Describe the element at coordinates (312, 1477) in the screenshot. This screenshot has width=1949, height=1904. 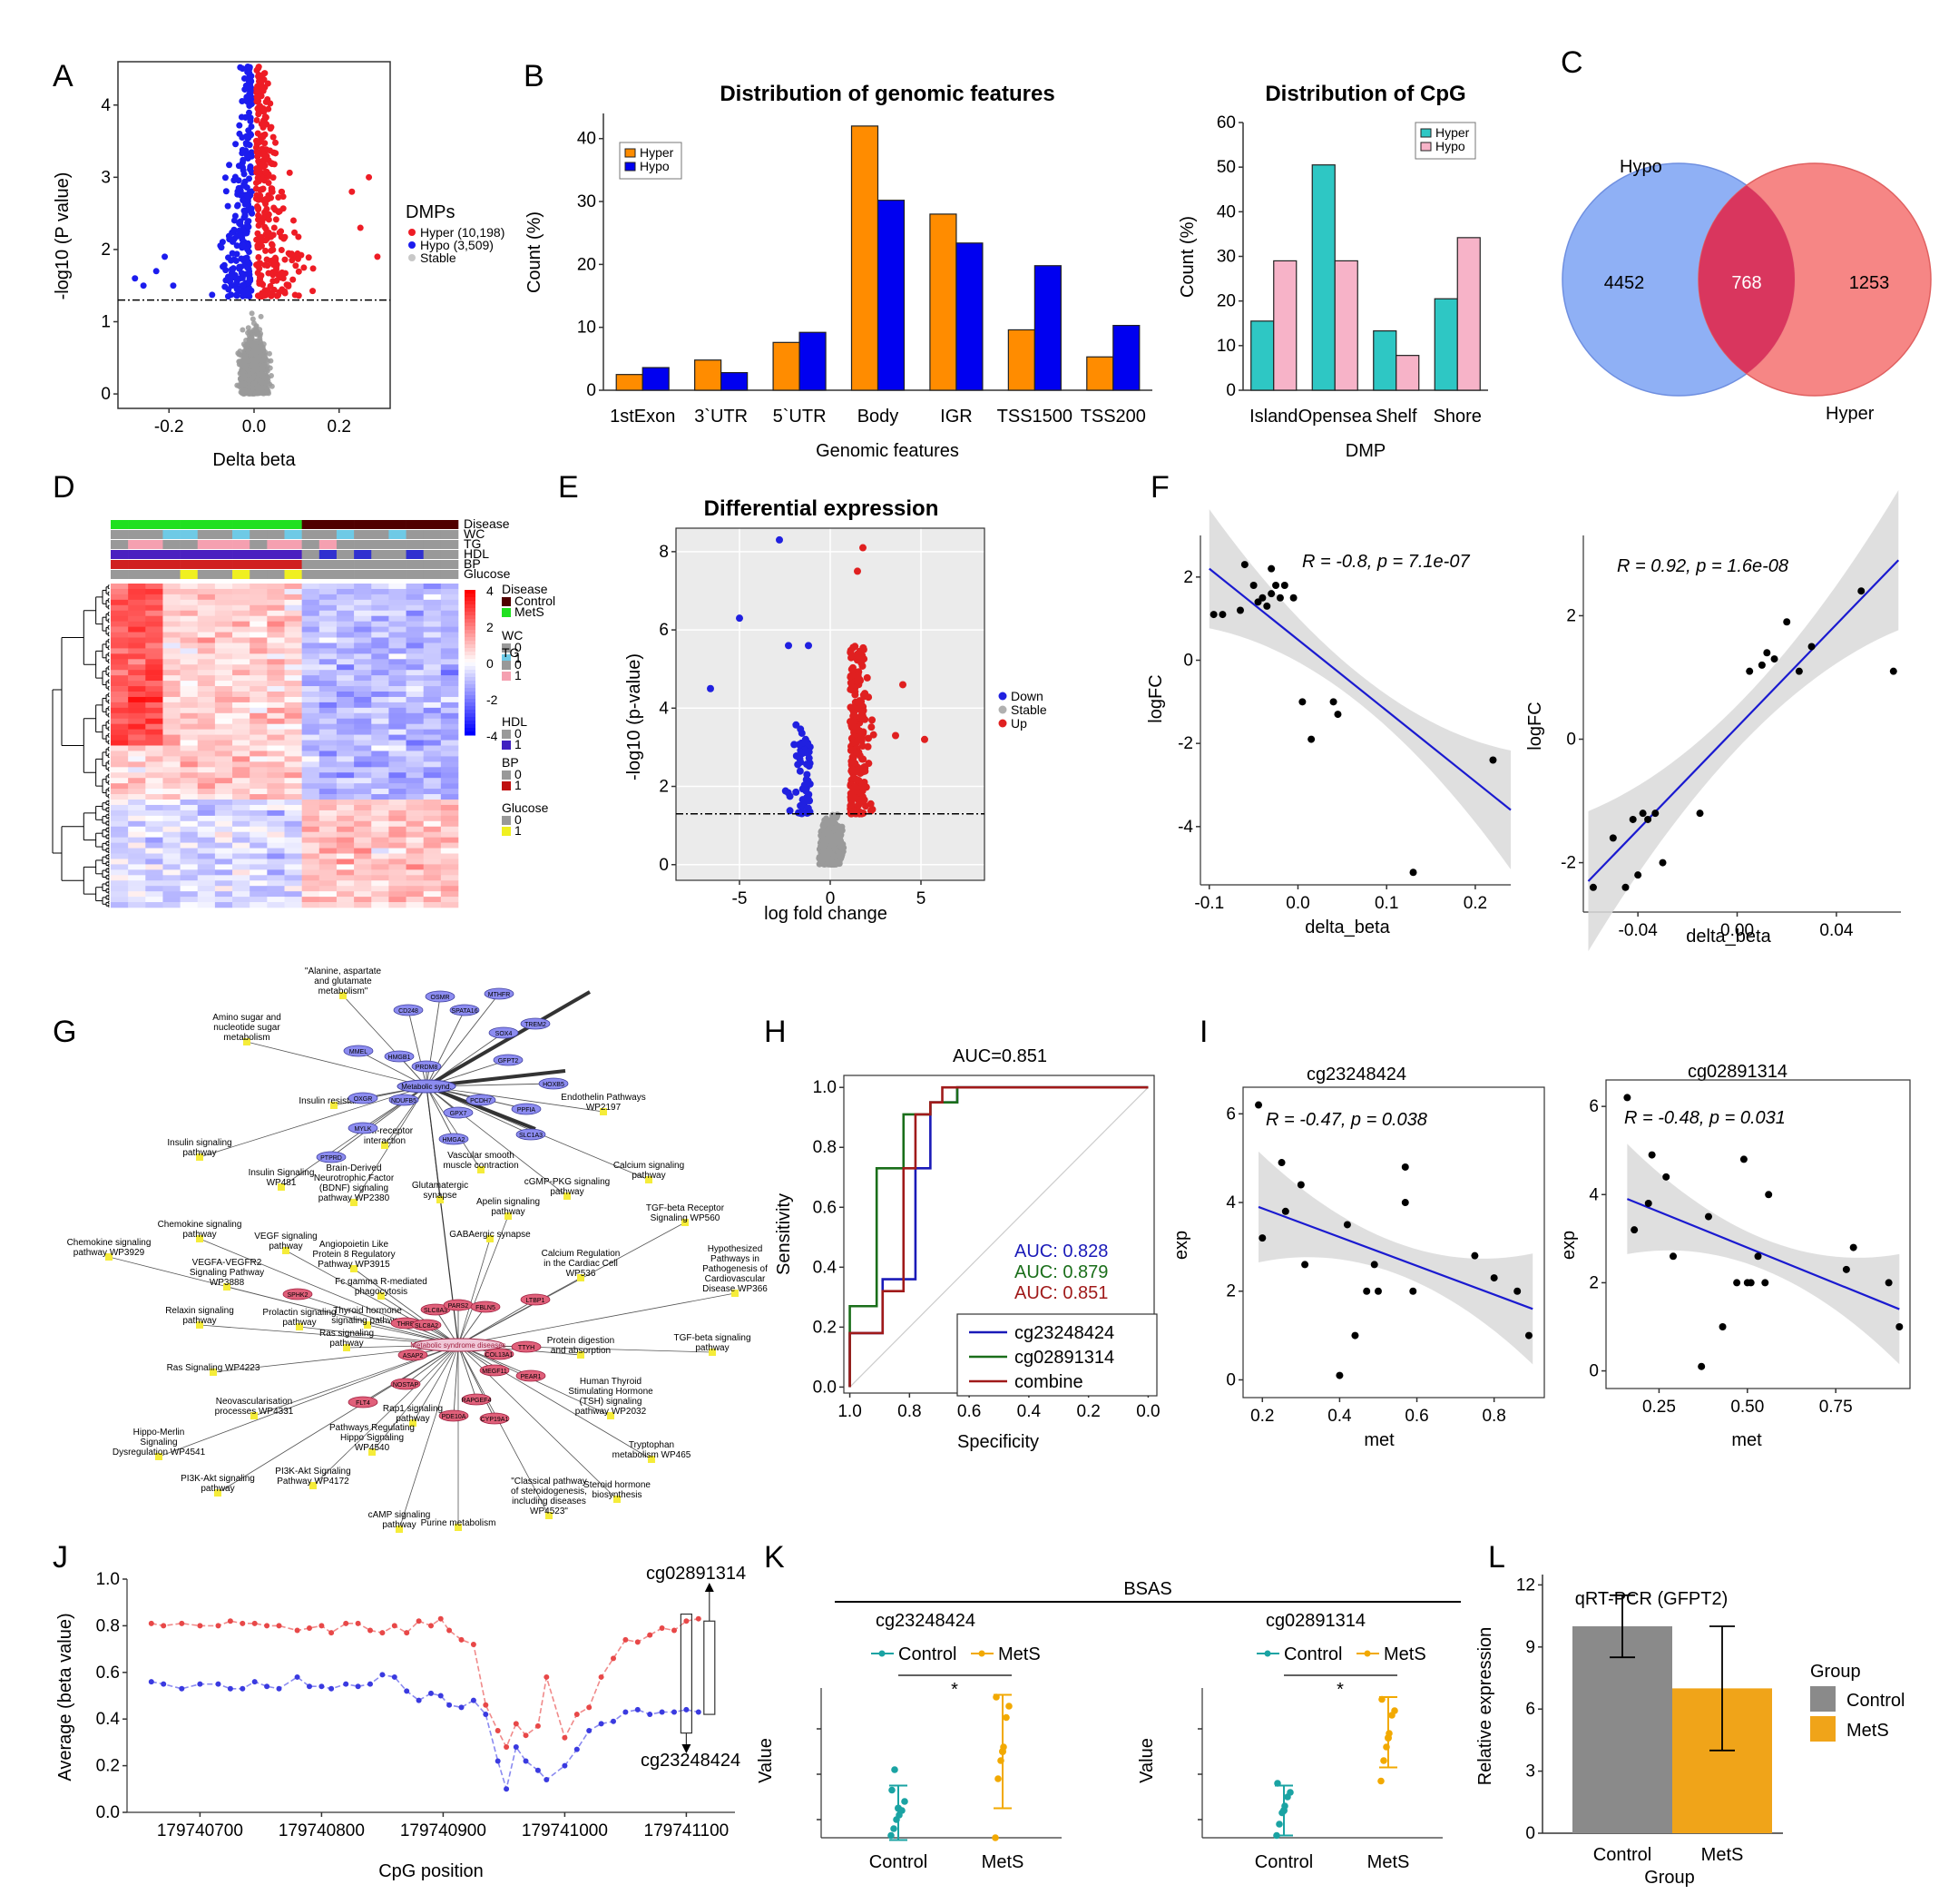
I see `pathway-label: PI3K-Akt Signaling Pathway WP4172` at that location.